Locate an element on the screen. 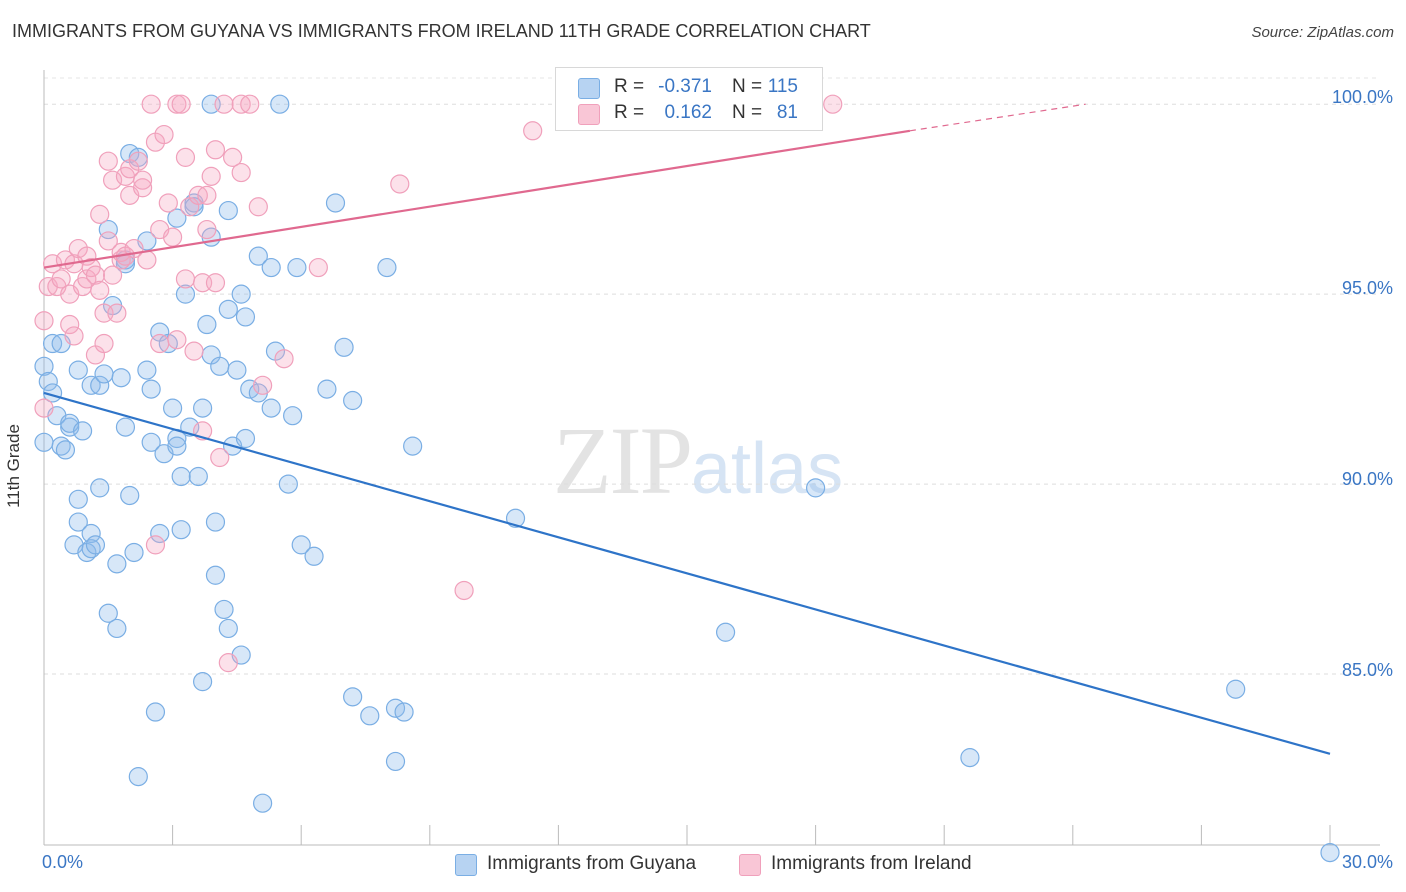 The width and height of the screenshot is (1406, 892). bottom-legend-label: Immigrants from Guyana is located at coordinates (592, 863).